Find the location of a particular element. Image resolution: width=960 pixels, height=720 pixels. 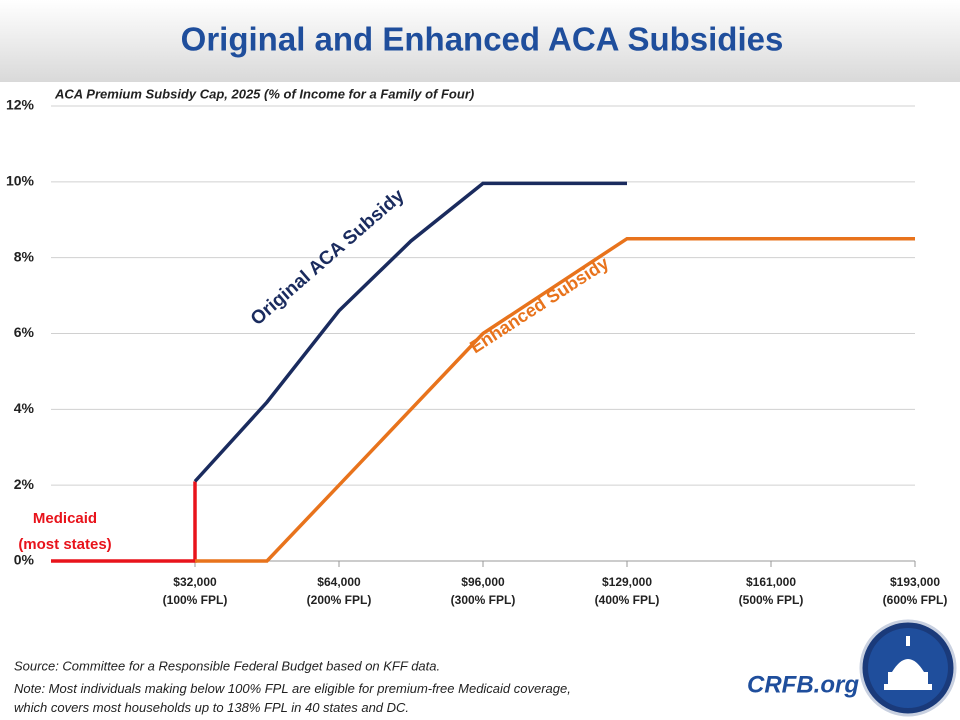

y-tick-label: 6% is located at coordinates (24, 332).